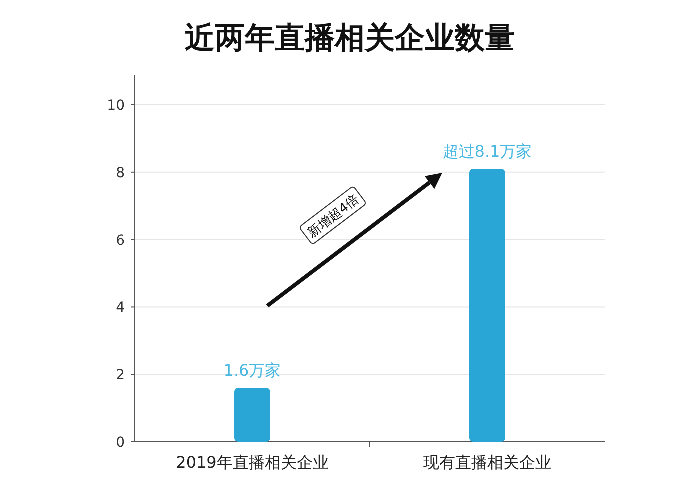 This screenshot has height=500, width=700. What do you see at coordinates (121, 308) in the screenshot?
I see `y-tick-label: 4` at bounding box center [121, 308].